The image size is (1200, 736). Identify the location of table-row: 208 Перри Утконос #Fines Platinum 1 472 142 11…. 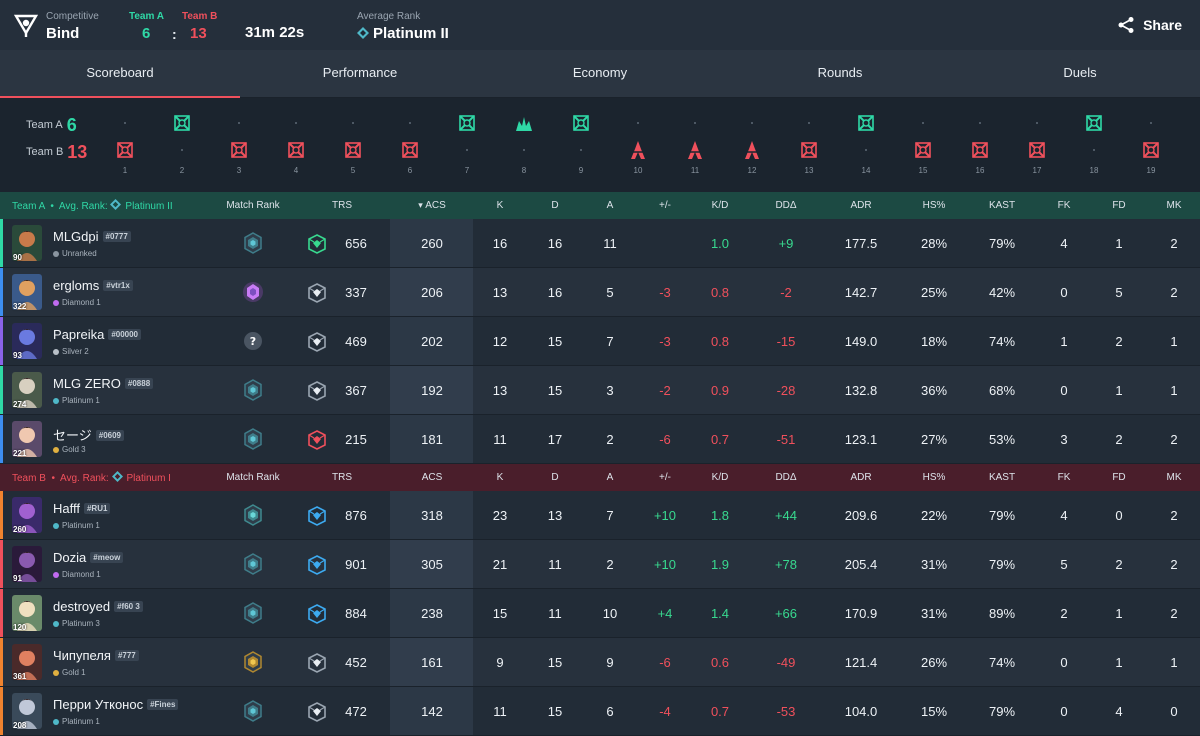
(600, 711).